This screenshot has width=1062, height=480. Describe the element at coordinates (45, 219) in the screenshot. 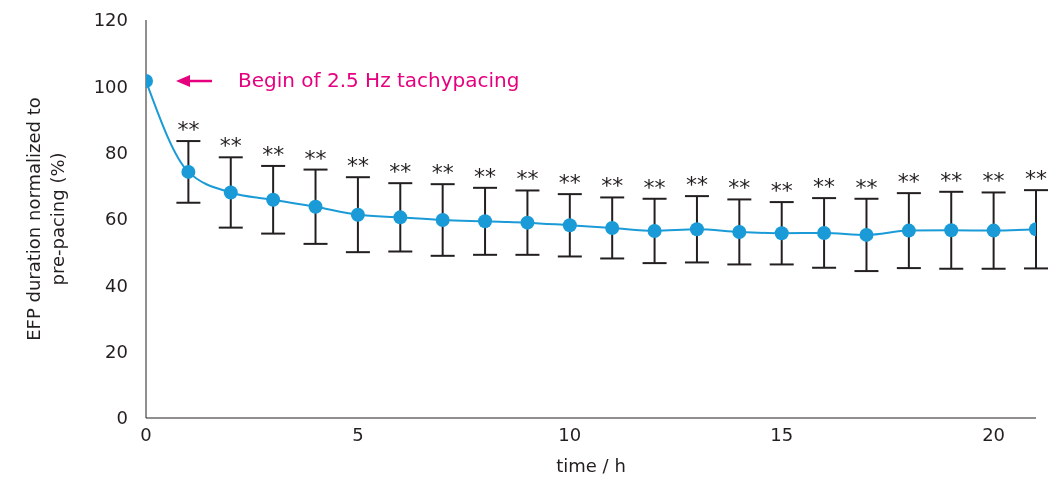

I see `y-axis-title: EFP duration normalized to pre-pacing (%)` at that location.